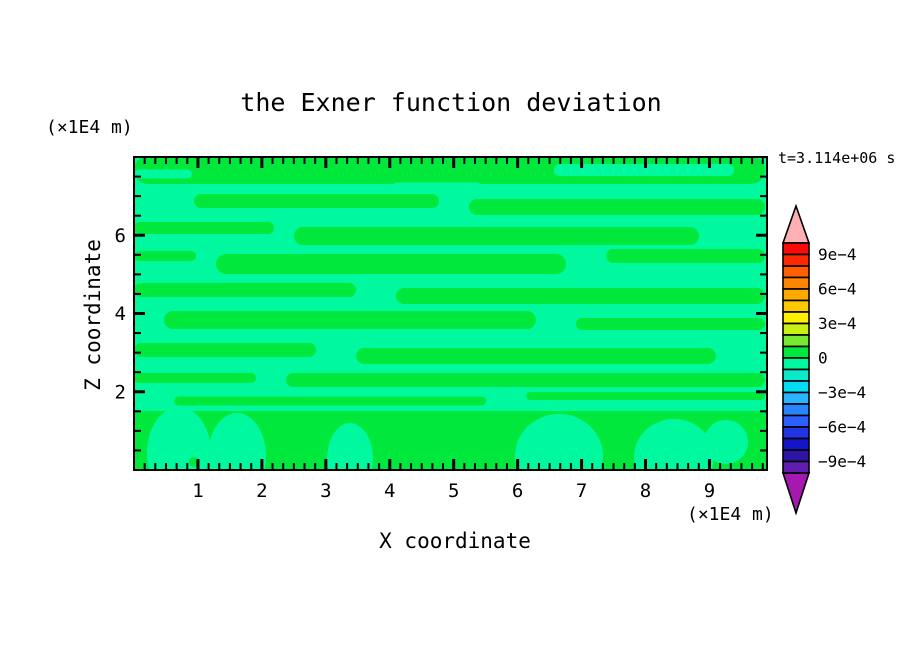  I want to click on chart-title: the Exner function deviation, so click(451, 102).